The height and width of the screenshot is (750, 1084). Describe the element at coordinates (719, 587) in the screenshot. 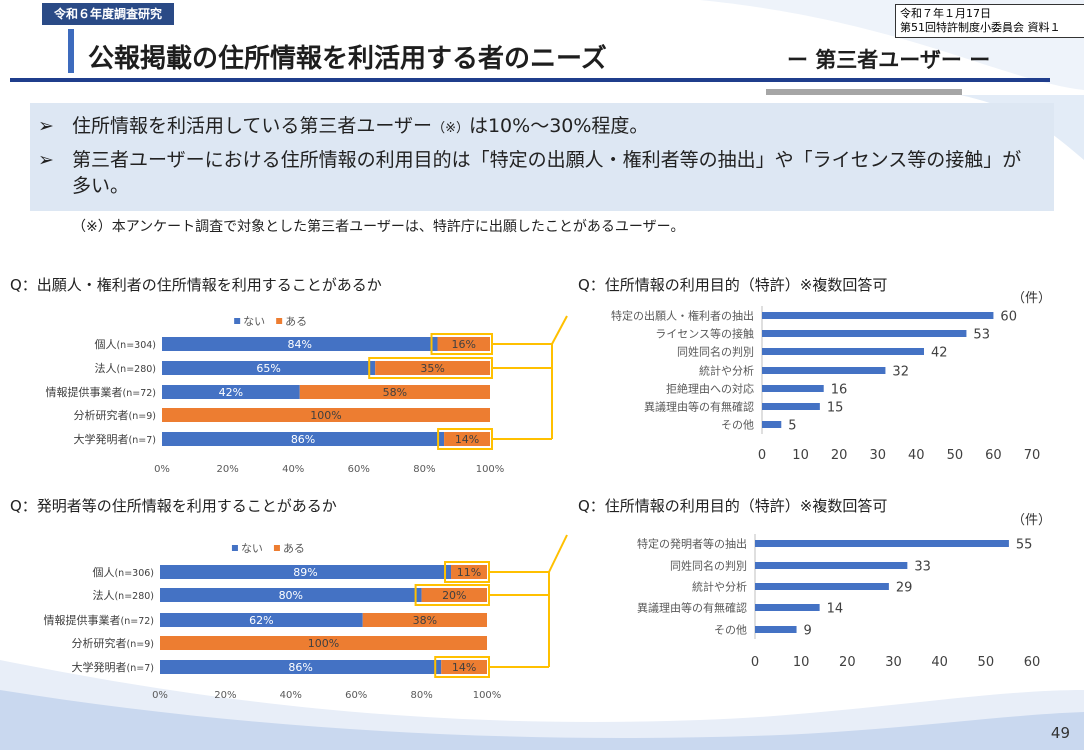

I see `chart4-category-label: 統計や分析` at that location.